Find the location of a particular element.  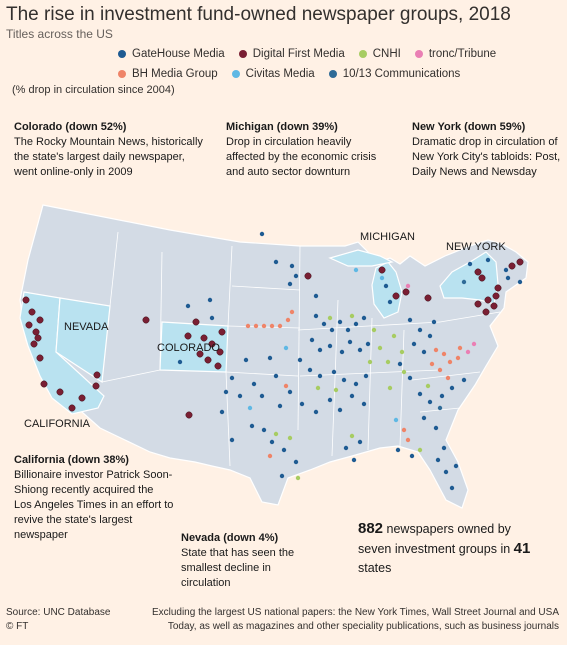

measure-note: (% drop in circulation since 2004) is located at coordinates (93, 90).